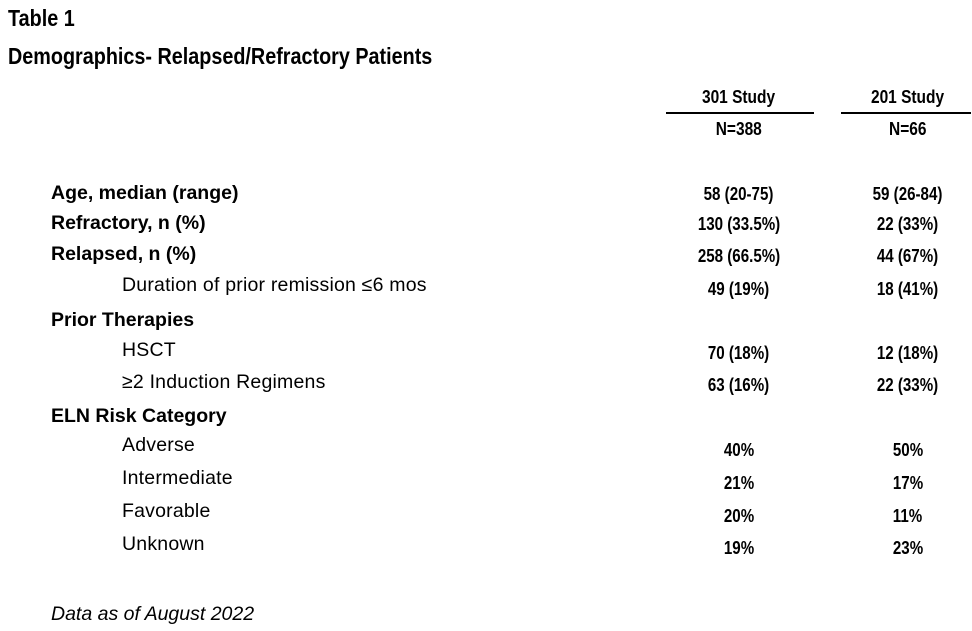  What do you see at coordinates (739, 516) in the screenshot?
I see `cell-favorable-301: 20%` at bounding box center [739, 516].